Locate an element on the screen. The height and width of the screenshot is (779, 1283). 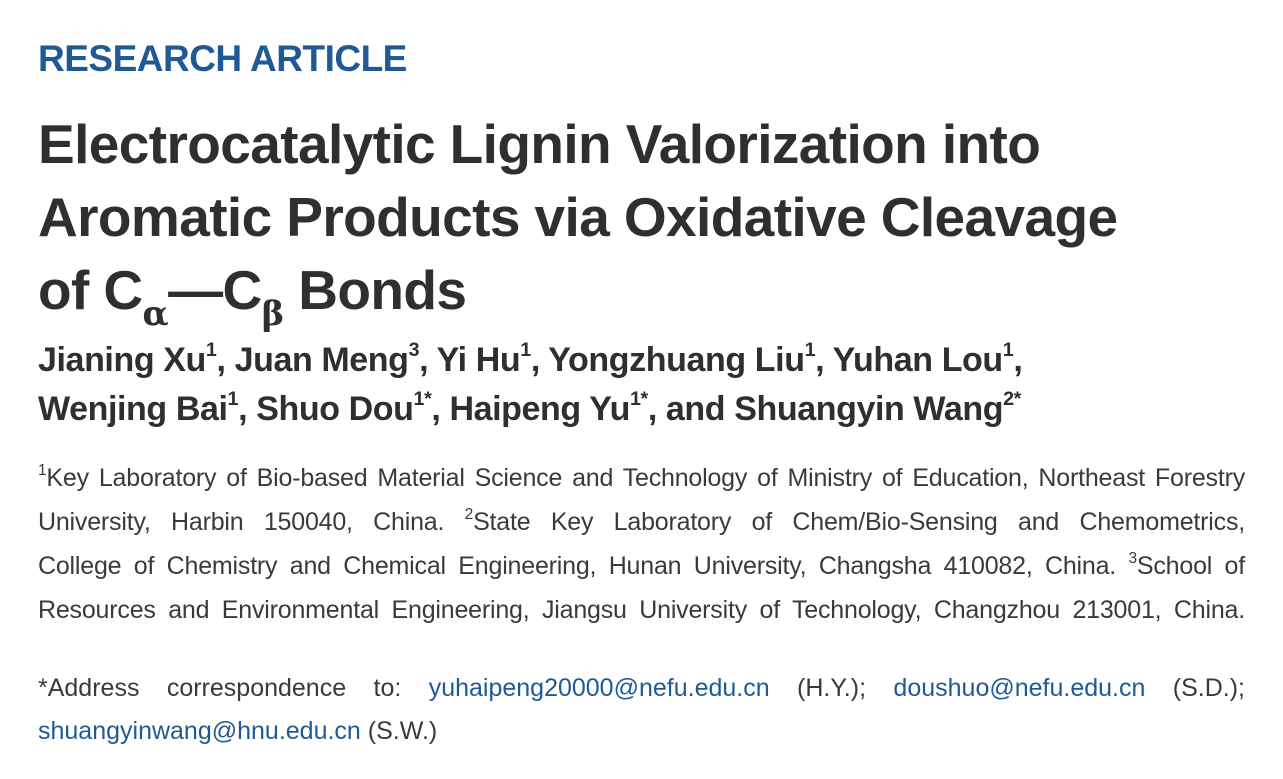
affiliation-text: School of is located at coordinates (1190, 566).